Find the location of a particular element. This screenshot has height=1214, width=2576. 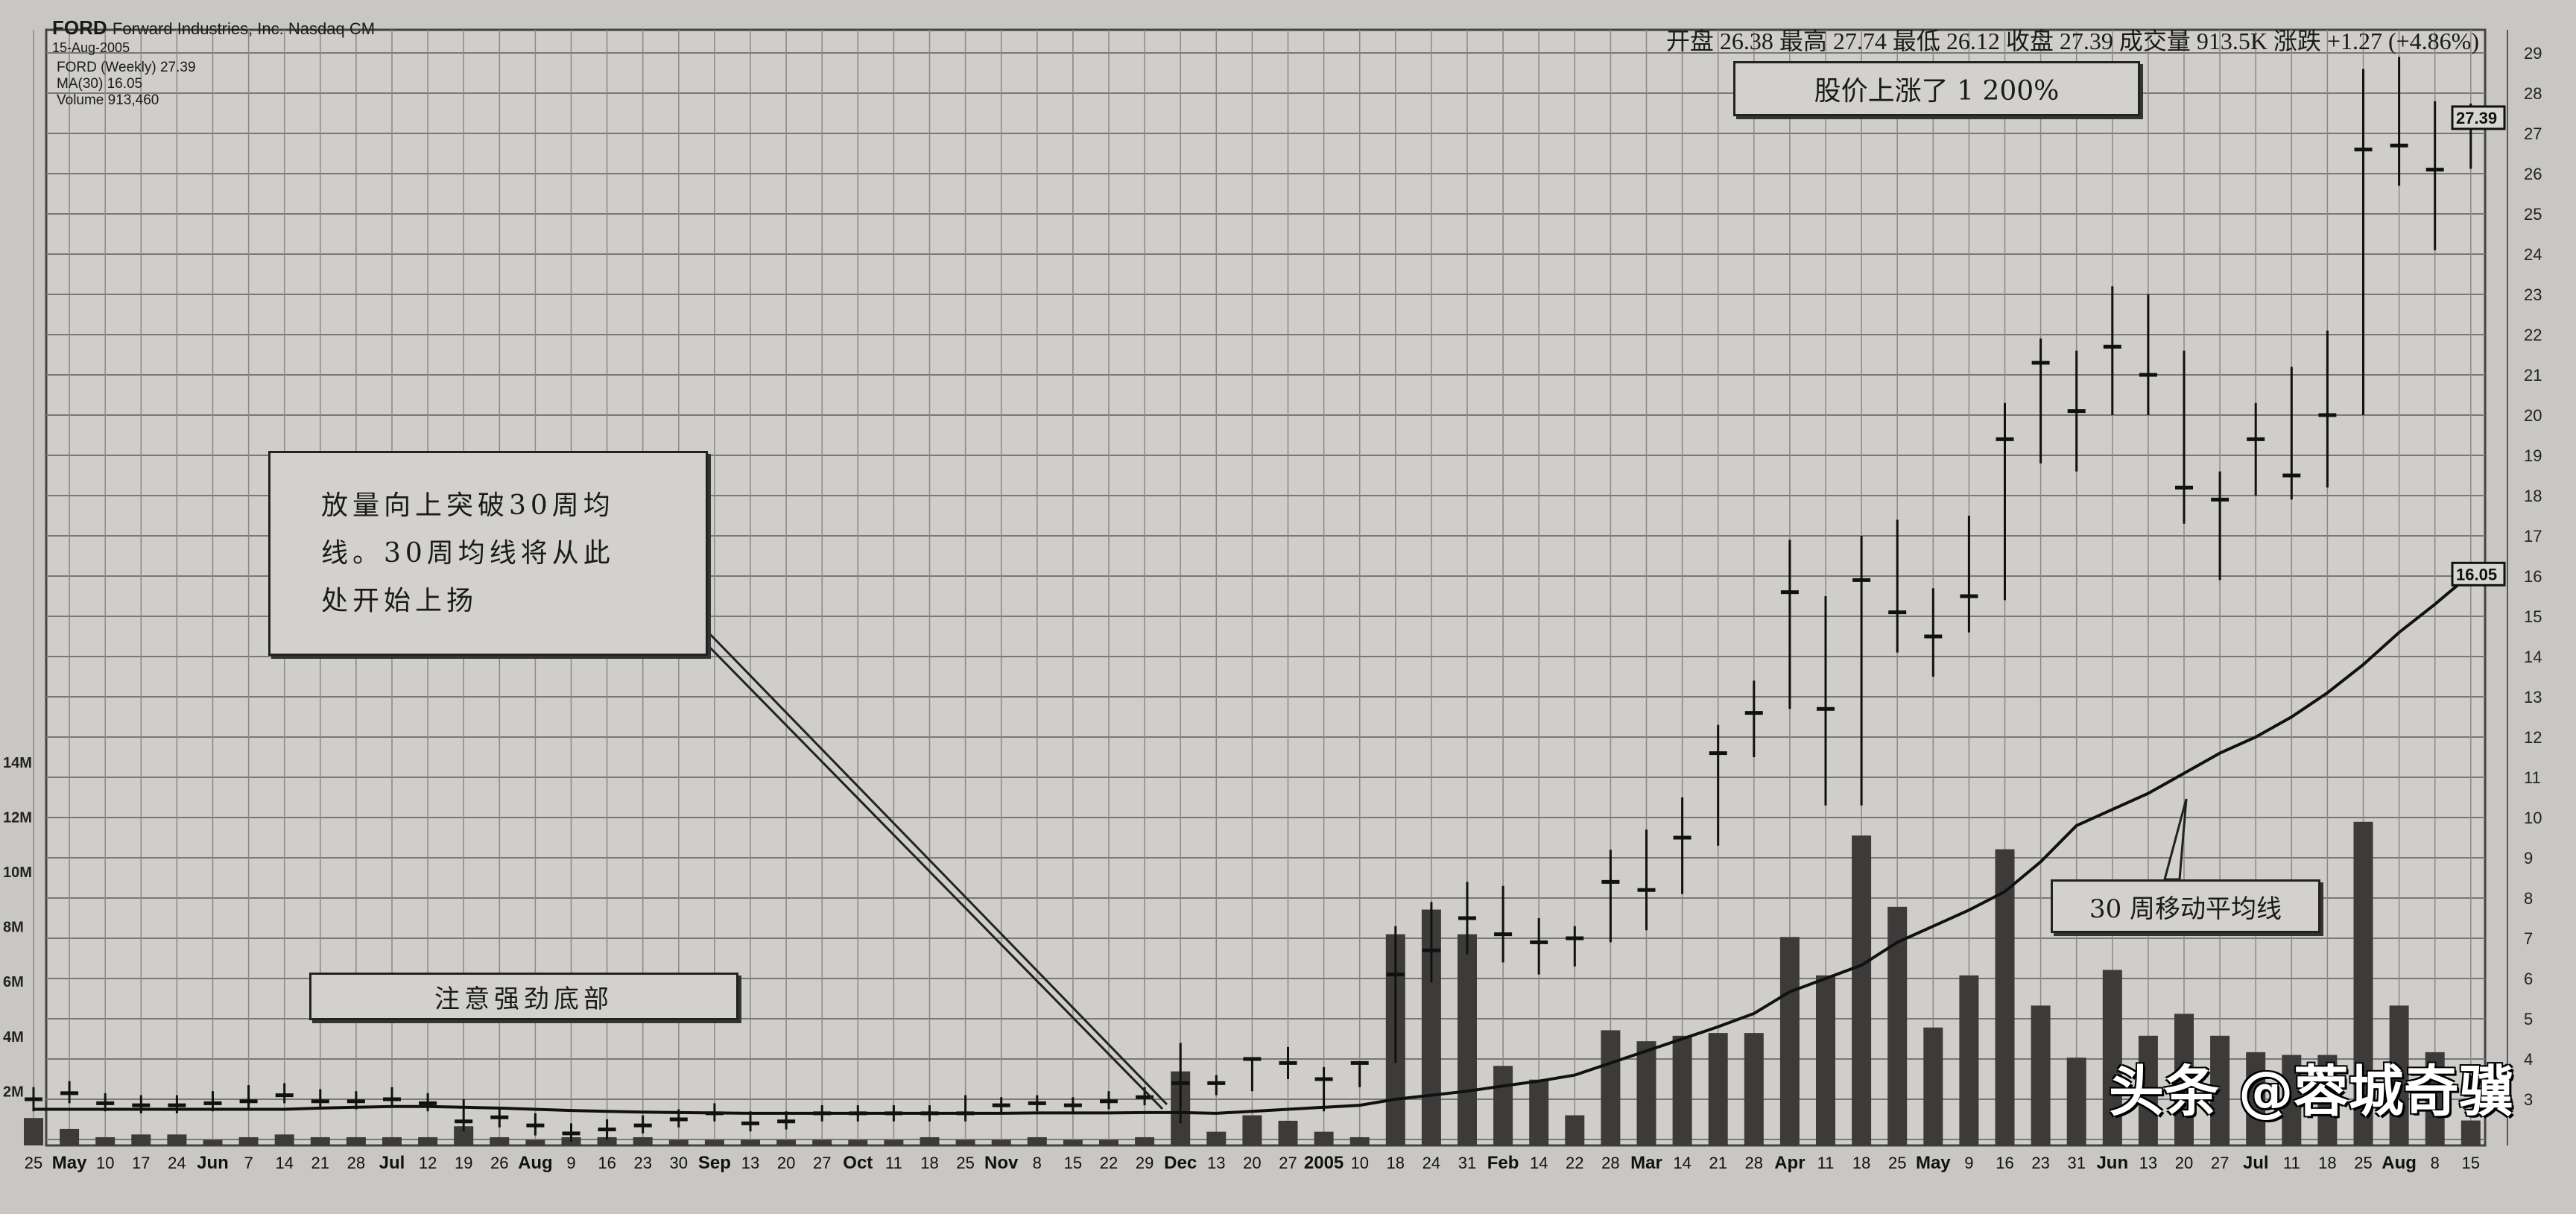

volume-tick-label: 6M is located at coordinates (13, 982).